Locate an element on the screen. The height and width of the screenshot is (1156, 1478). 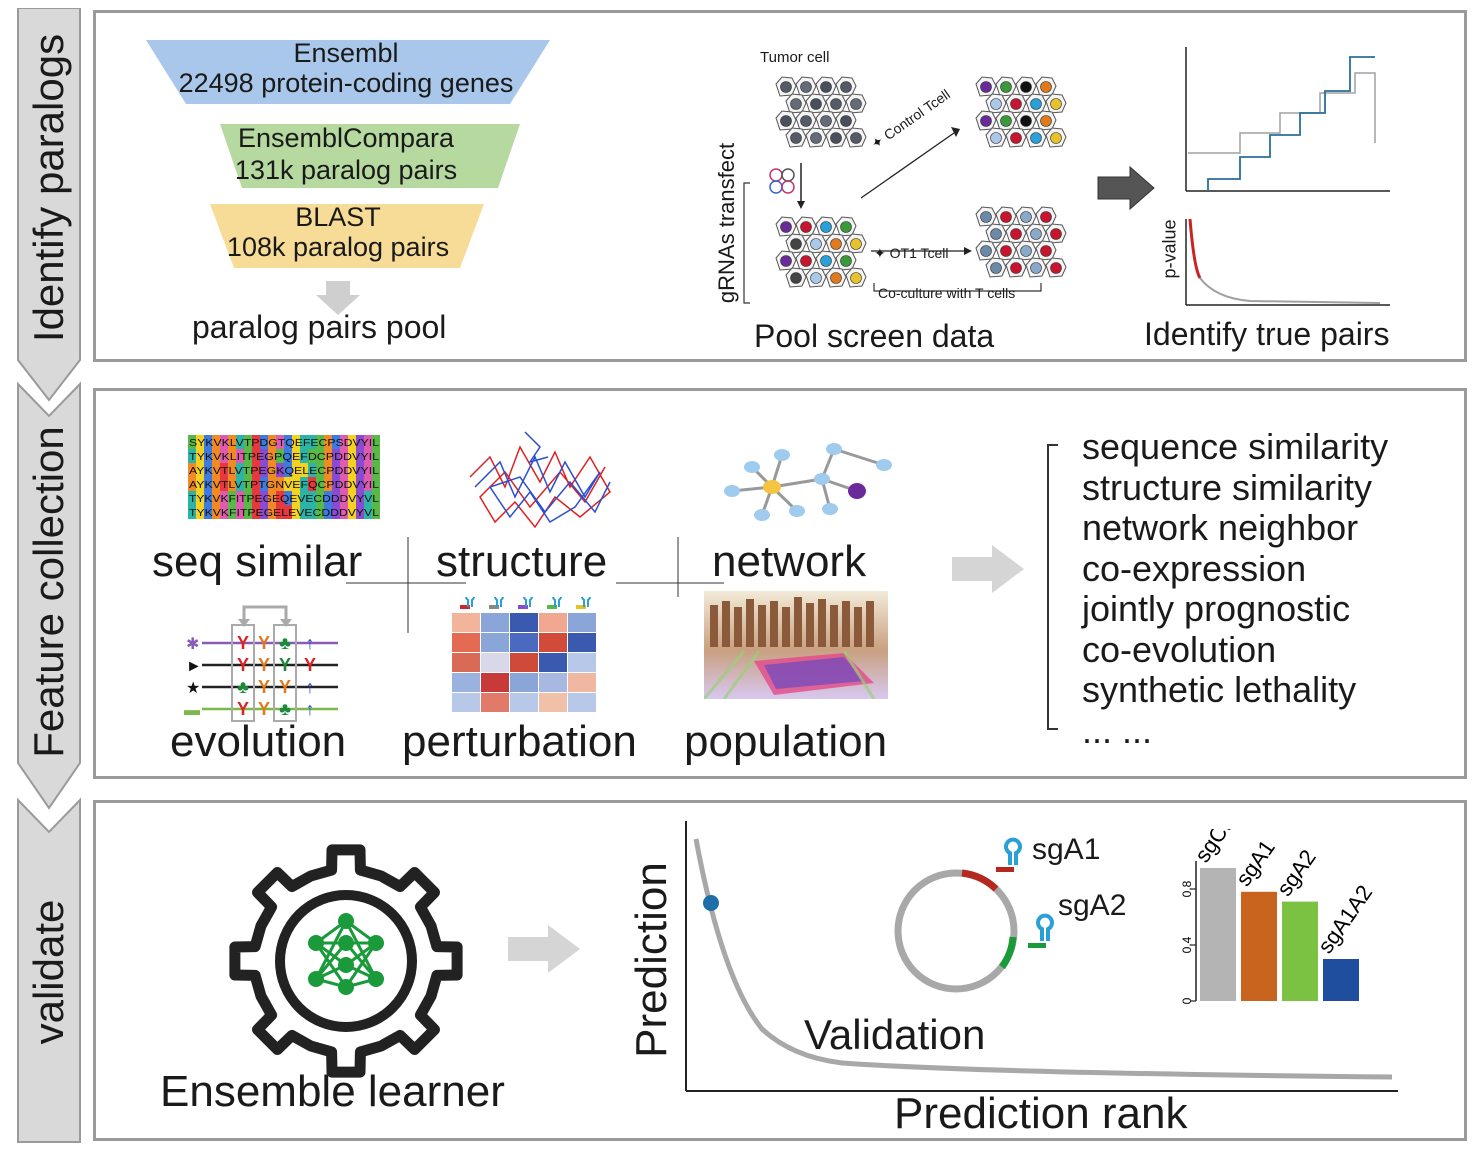
feature-item: network neighbor is located at coordinates (1220, 527).